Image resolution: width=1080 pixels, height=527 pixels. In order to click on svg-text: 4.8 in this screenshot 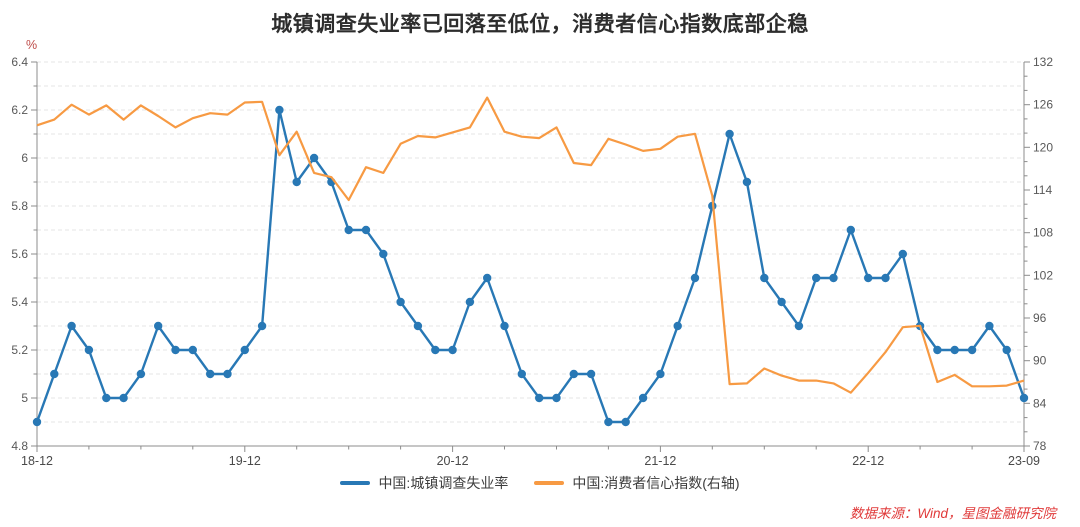, I will do `click(19, 446)`.